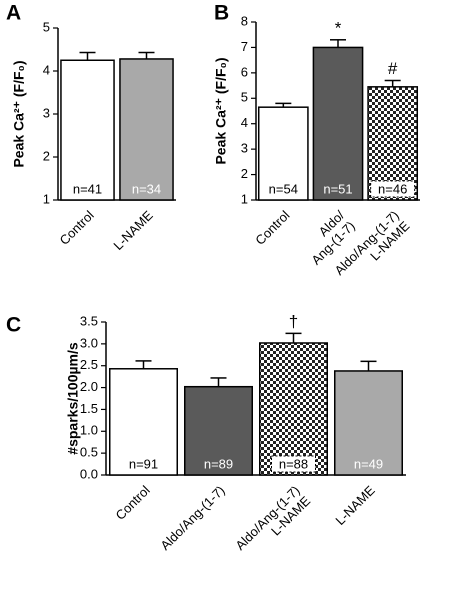 Image resolution: width=474 pixels, height=608 pixels. Describe the element at coordinates (393, 68) in the screenshot. I see `annotation: #` at that location.